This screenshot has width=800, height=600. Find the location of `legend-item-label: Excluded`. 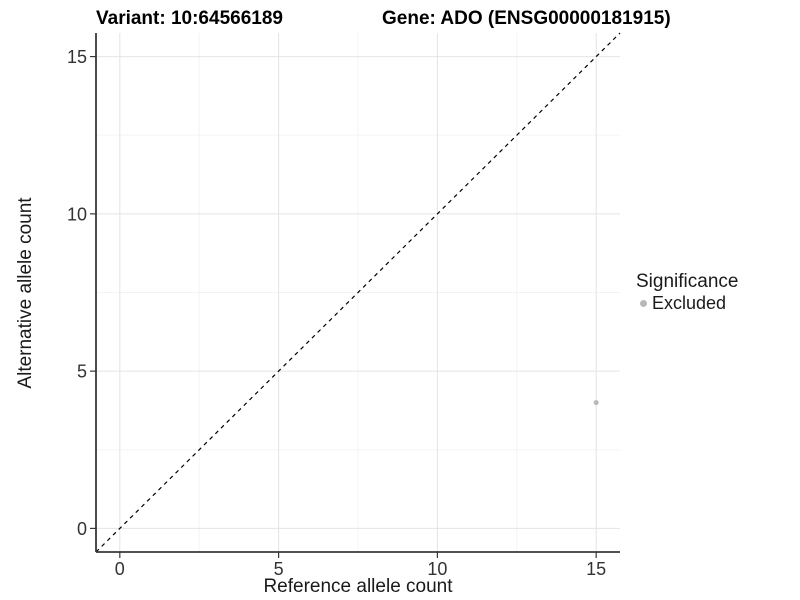

legend-item-label: Excluded is located at coordinates (689, 303).